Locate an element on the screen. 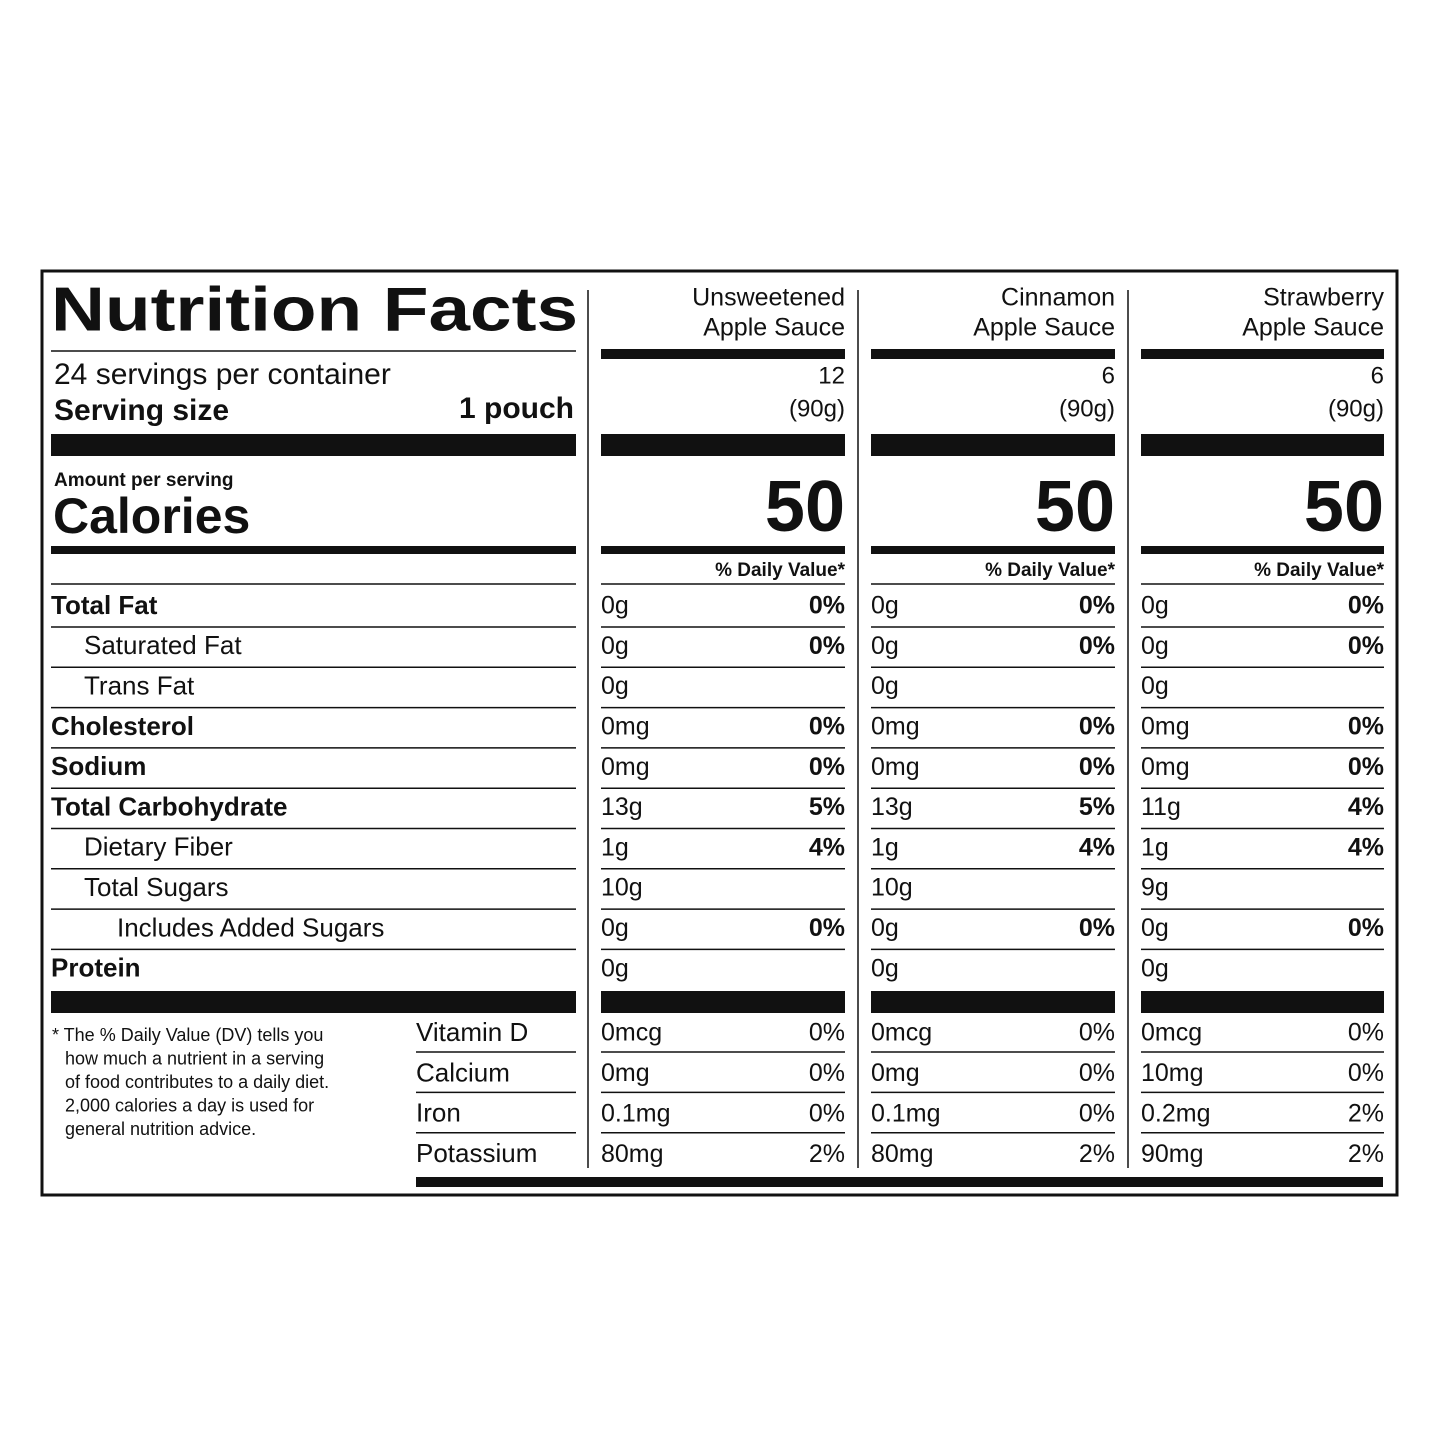  footnote-line: * The % Daily Value (DV) tells you is located at coordinates (187, 1035).